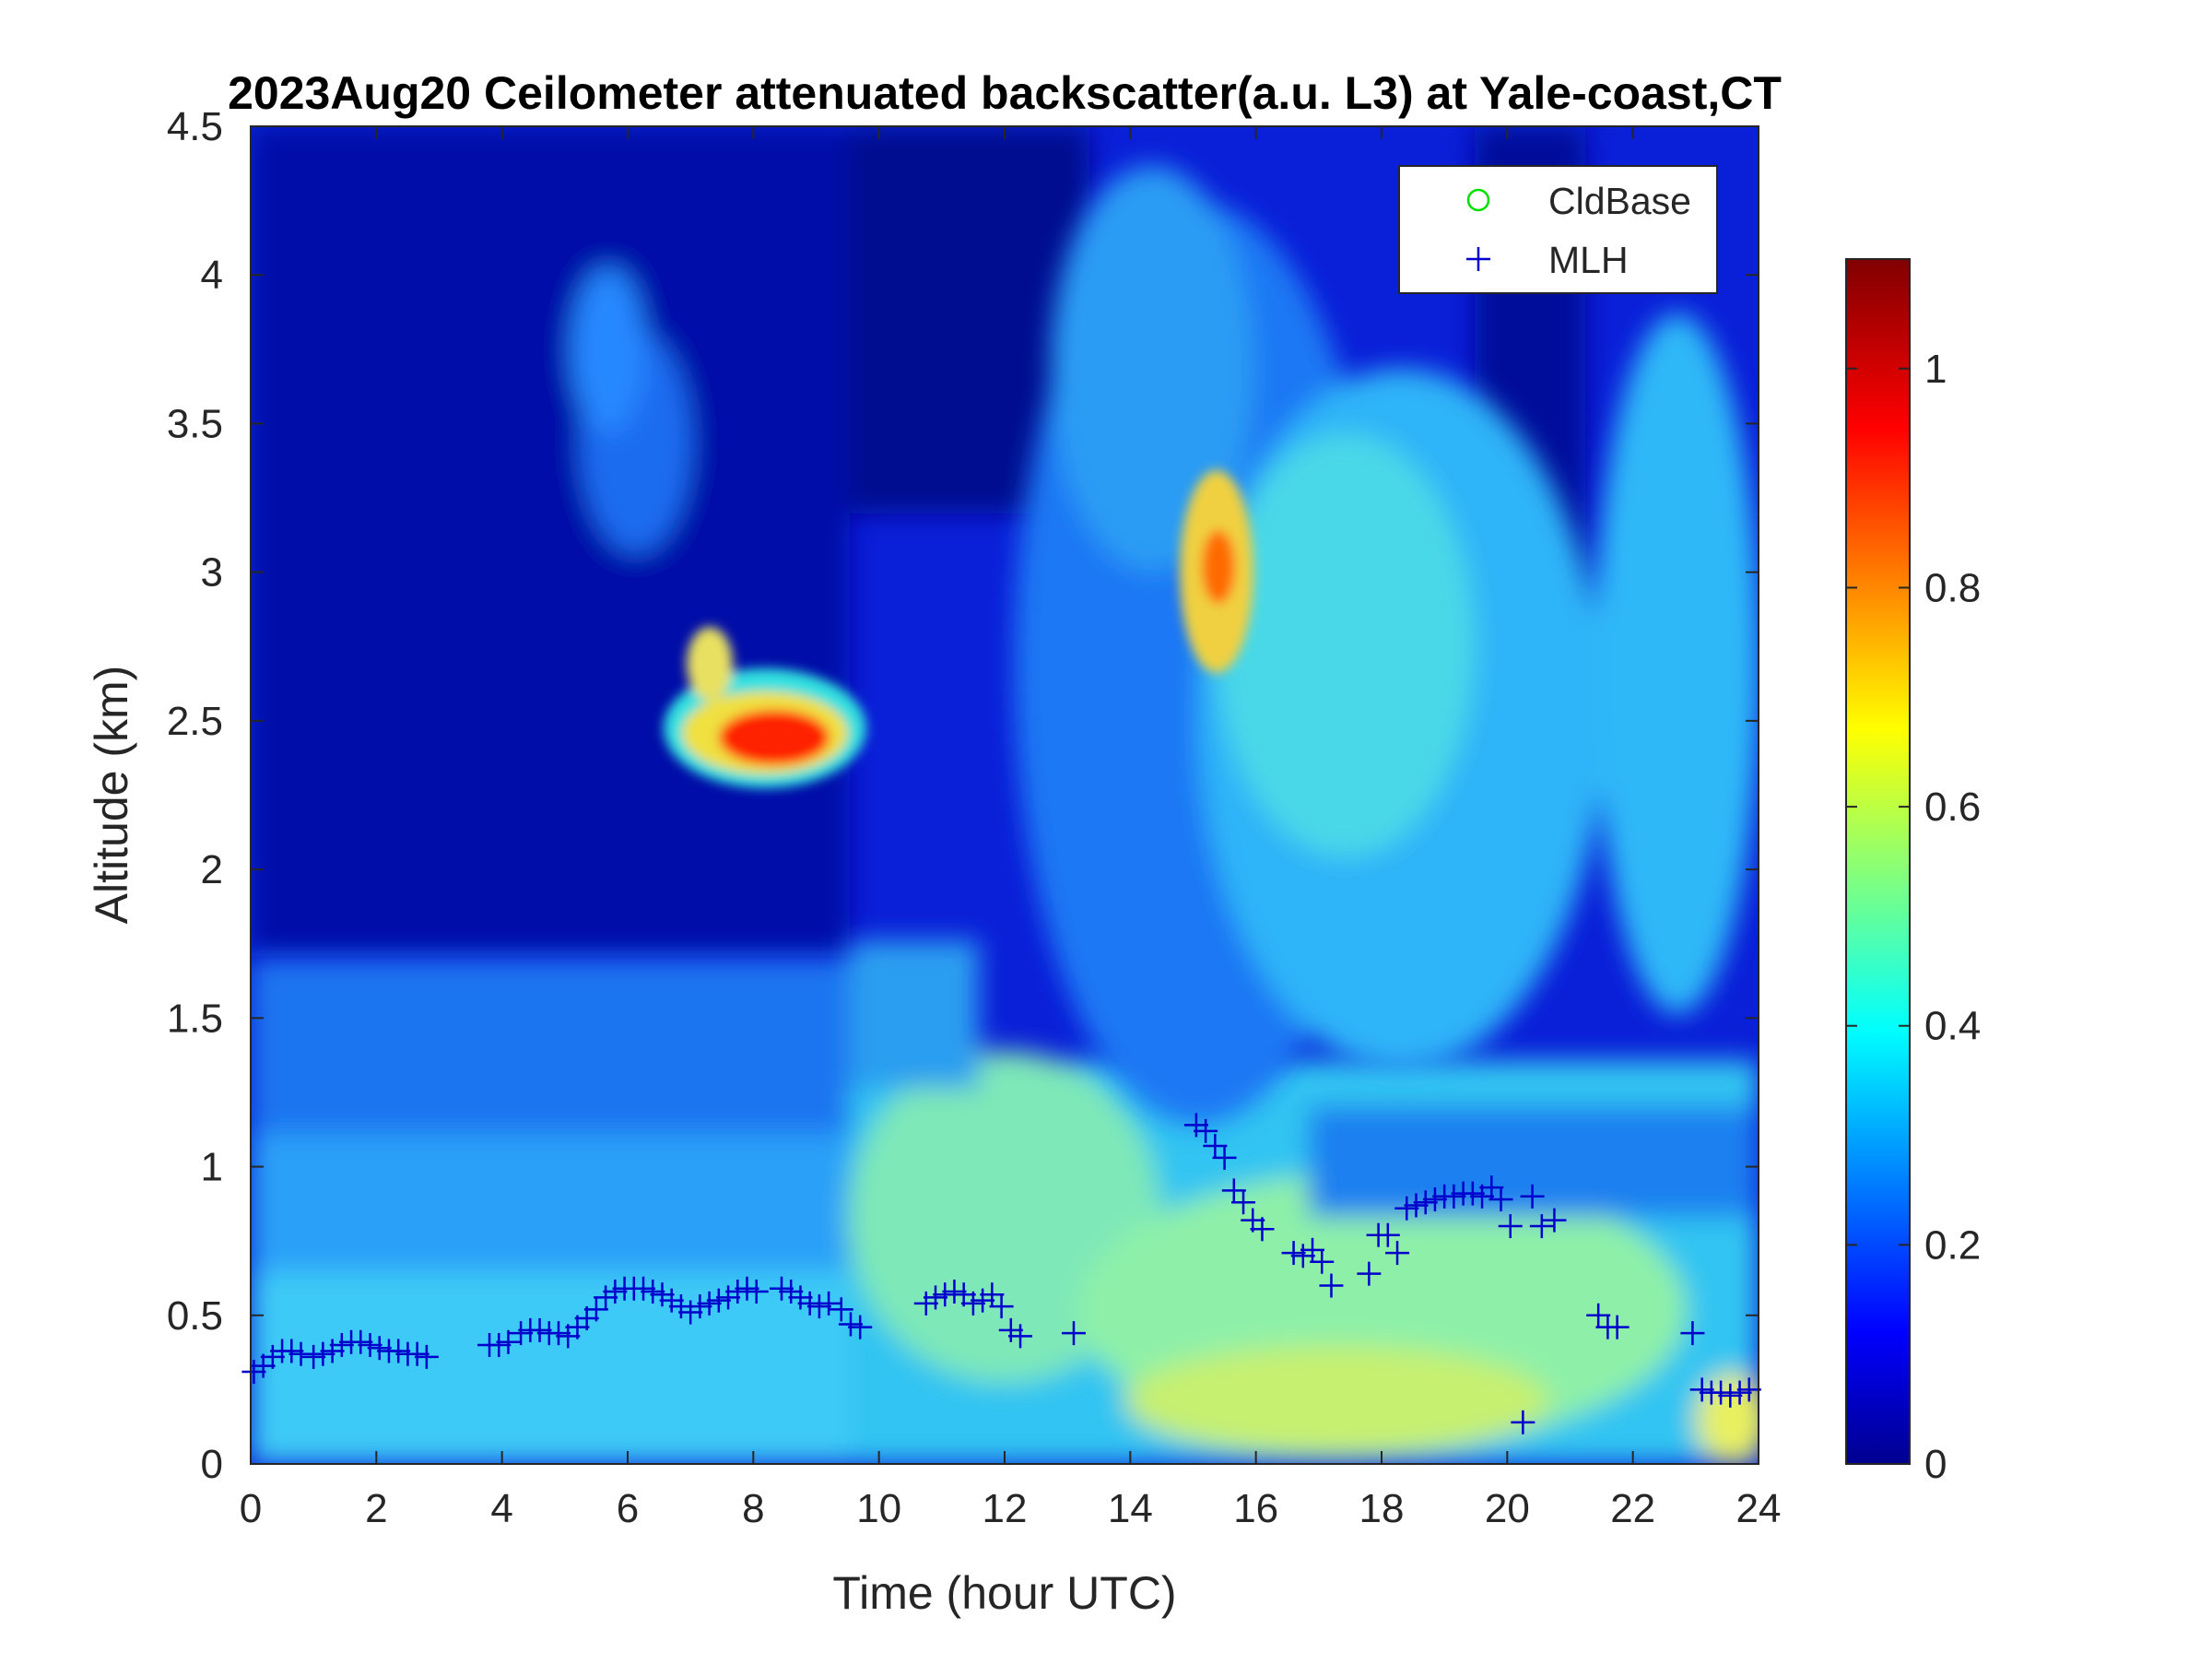  What do you see at coordinates (1001, 1273) in the screenshot?
I see `mlh-series` at bounding box center [1001, 1273].